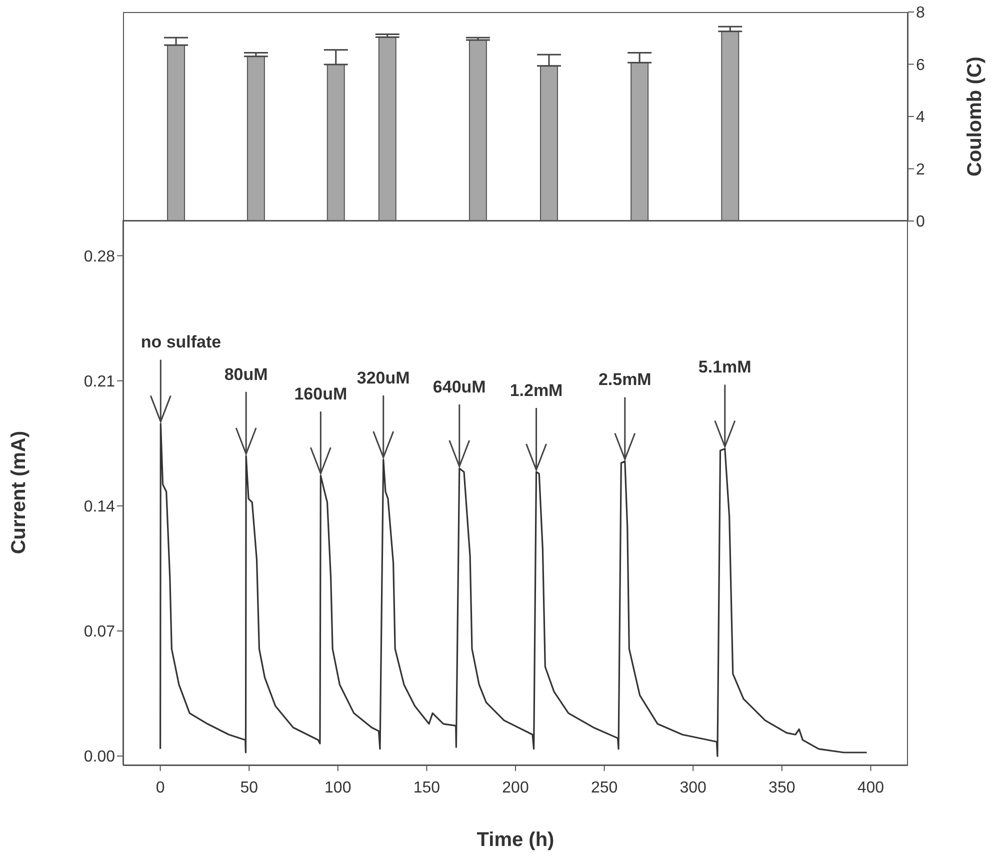 The image size is (996, 866). What do you see at coordinates (426, 787) in the screenshot?
I see `x-tick-label: 150` at bounding box center [426, 787].